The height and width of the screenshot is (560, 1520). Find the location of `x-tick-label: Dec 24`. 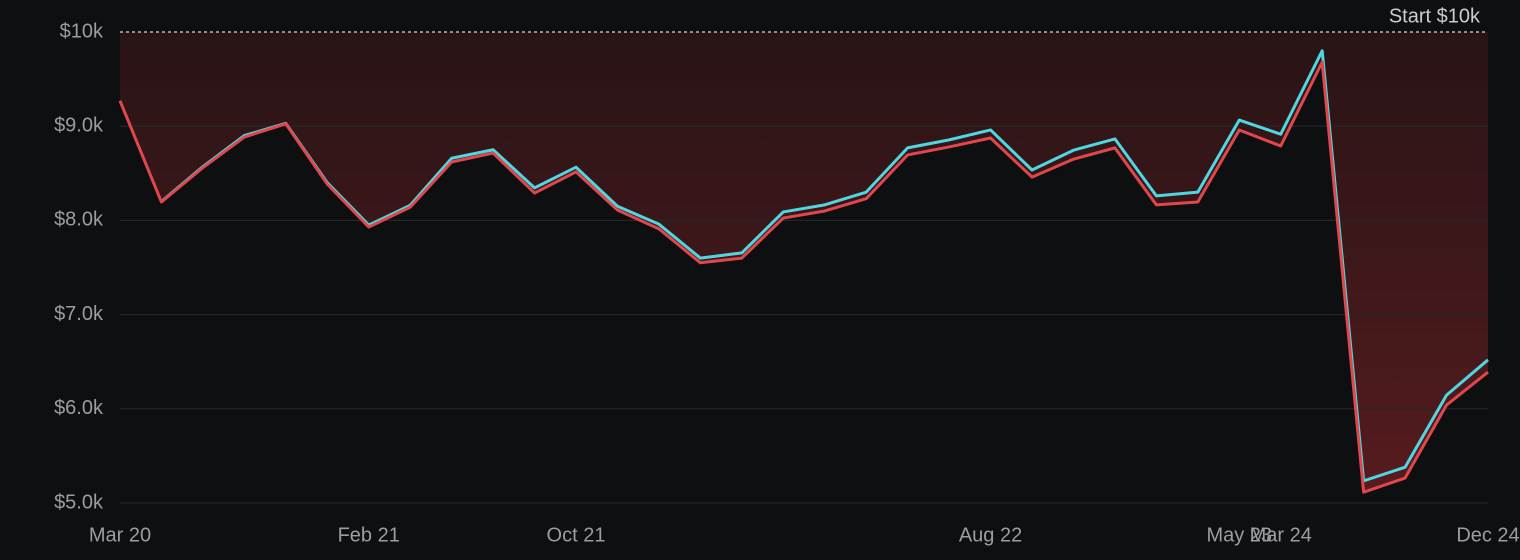

x-tick-label: Dec 24 is located at coordinates (1487, 535).